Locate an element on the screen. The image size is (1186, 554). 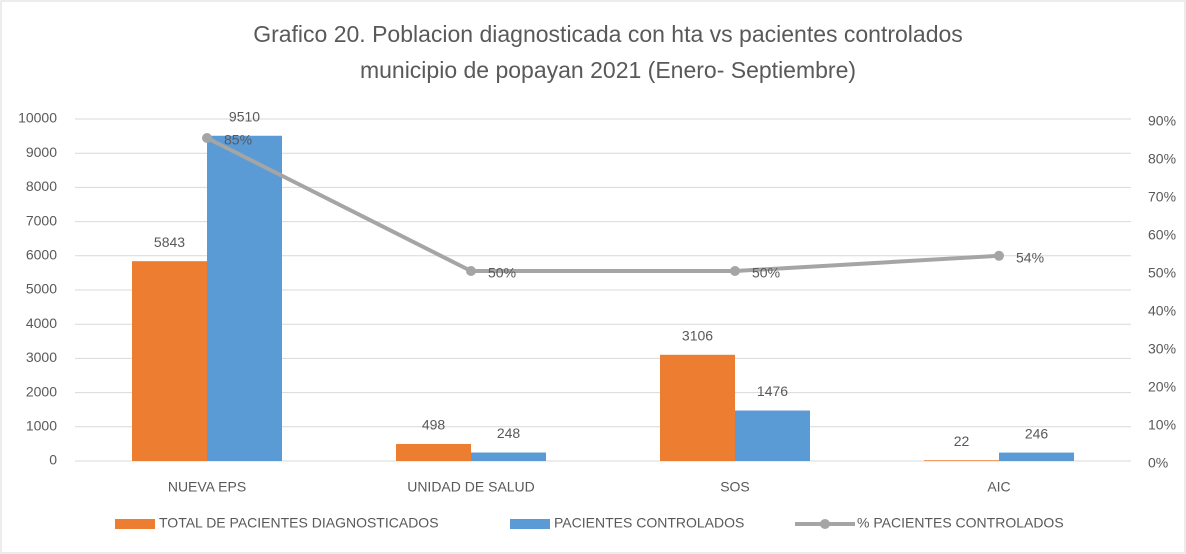
y2-tick-label: 50% is located at coordinates (1162, 273).